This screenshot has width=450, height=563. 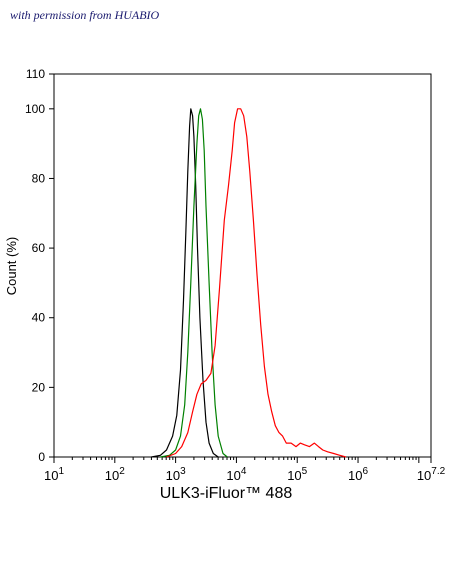 I want to click on y-tick-label: 0, so click(x=41, y=457).